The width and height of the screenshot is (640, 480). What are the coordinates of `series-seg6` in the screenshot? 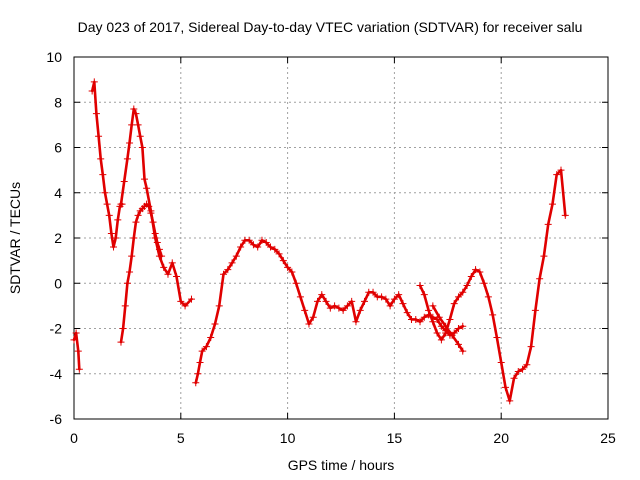 It's located at (492, 285).